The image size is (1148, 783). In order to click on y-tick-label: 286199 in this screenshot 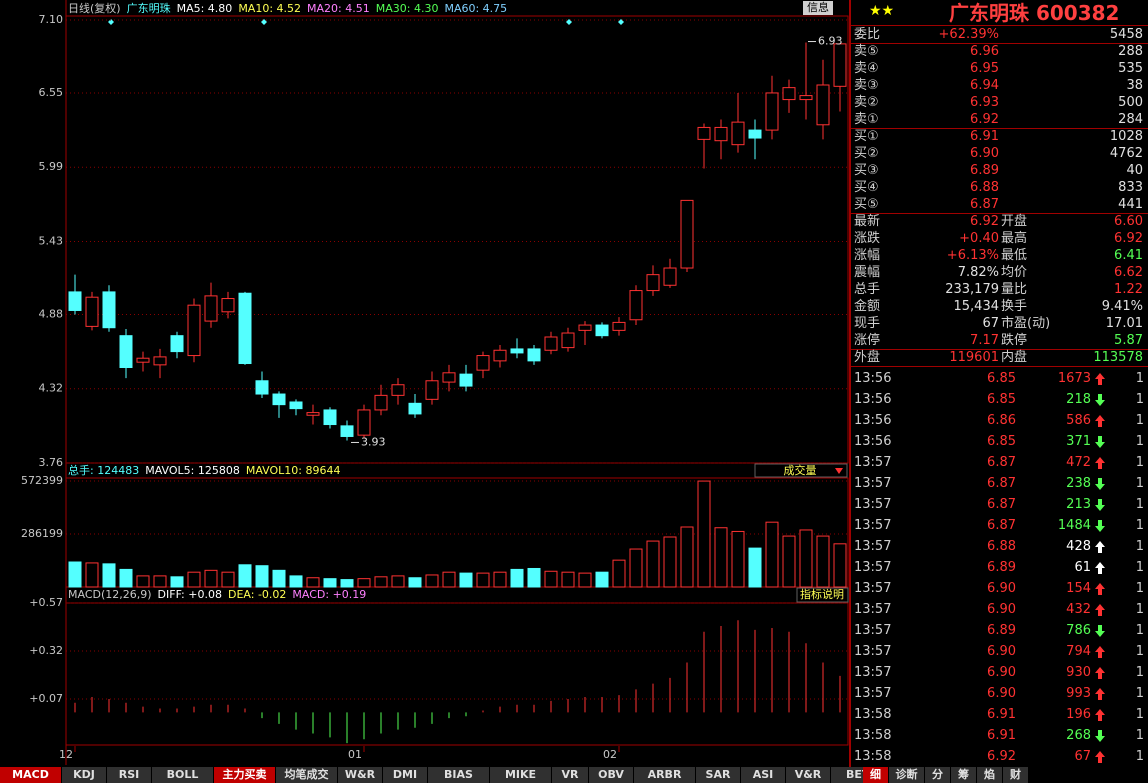, I will do `click(42, 533)`.